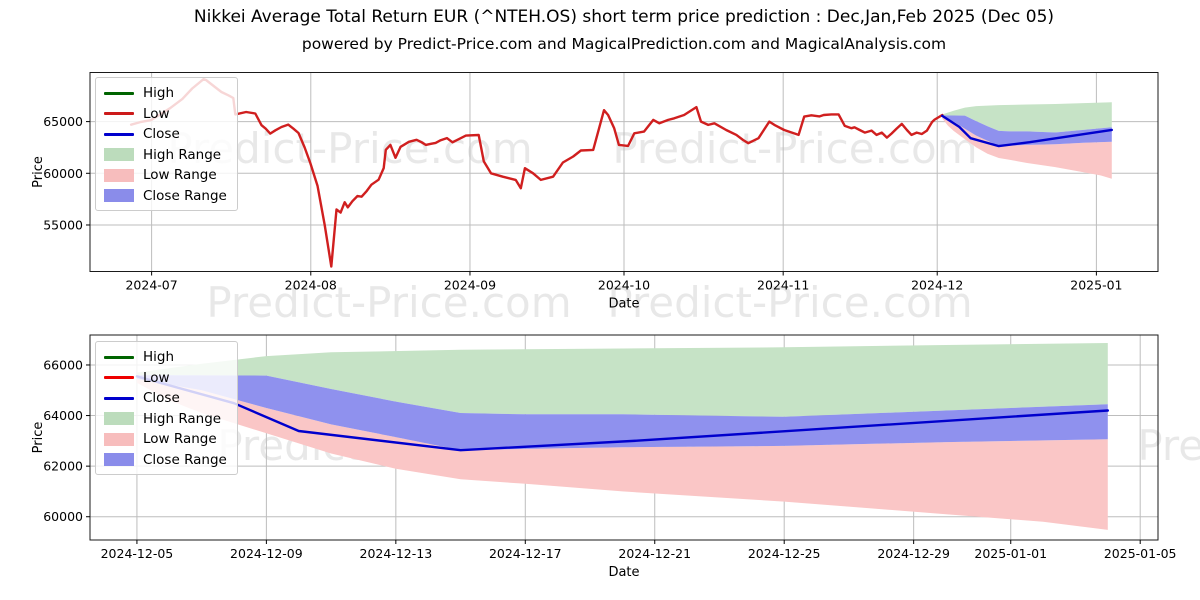  Describe the element at coordinates (470, 285) in the screenshot. I see `x-tick-label: 2024-09` at that location.